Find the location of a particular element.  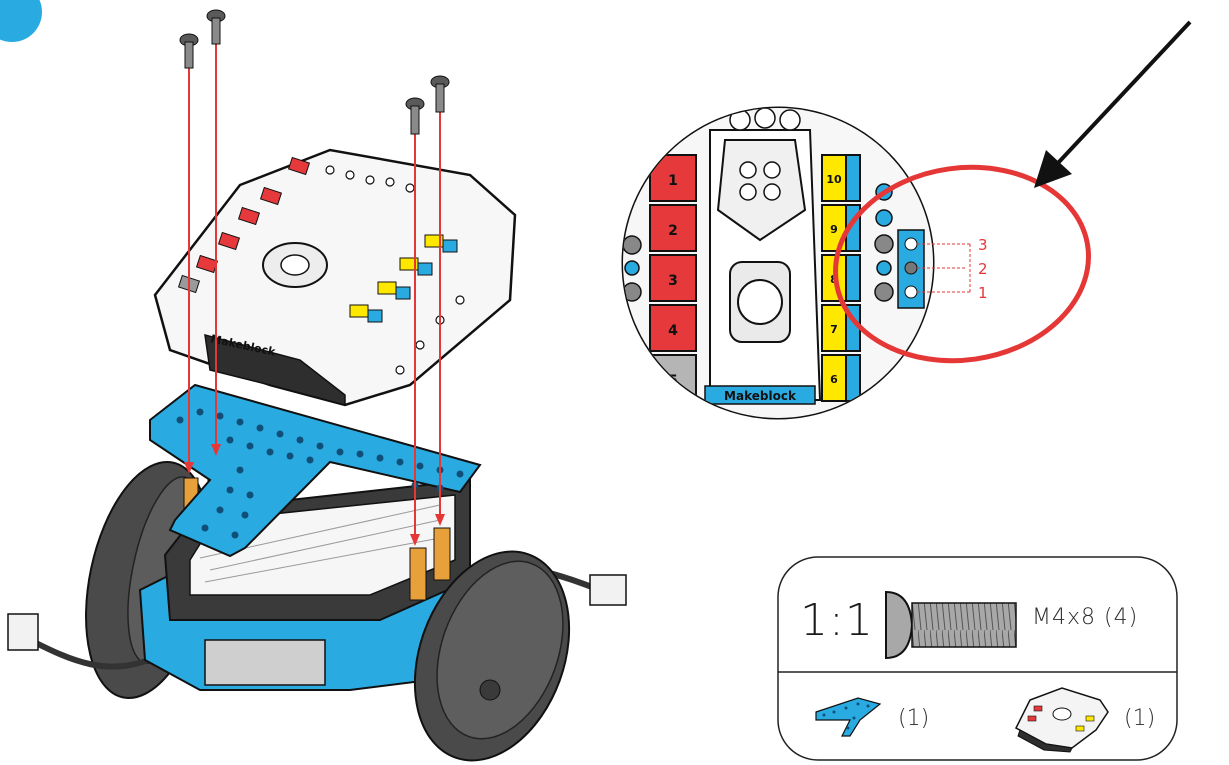

detail-port-label: 1 is located at coordinates (673, 181).